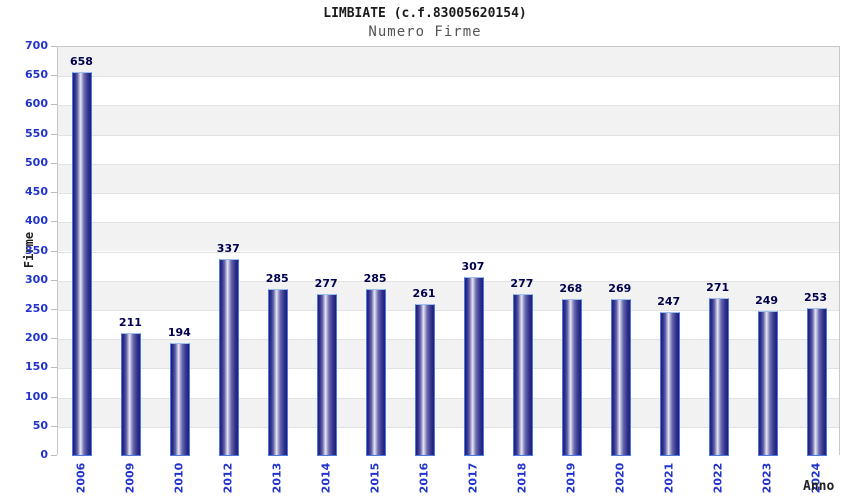 This screenshot has width=850, height=500. What do you see at coordinates (36, 75) in the screenshot?
I see `y-tick-label: 650` at bounding box center [36, 75].